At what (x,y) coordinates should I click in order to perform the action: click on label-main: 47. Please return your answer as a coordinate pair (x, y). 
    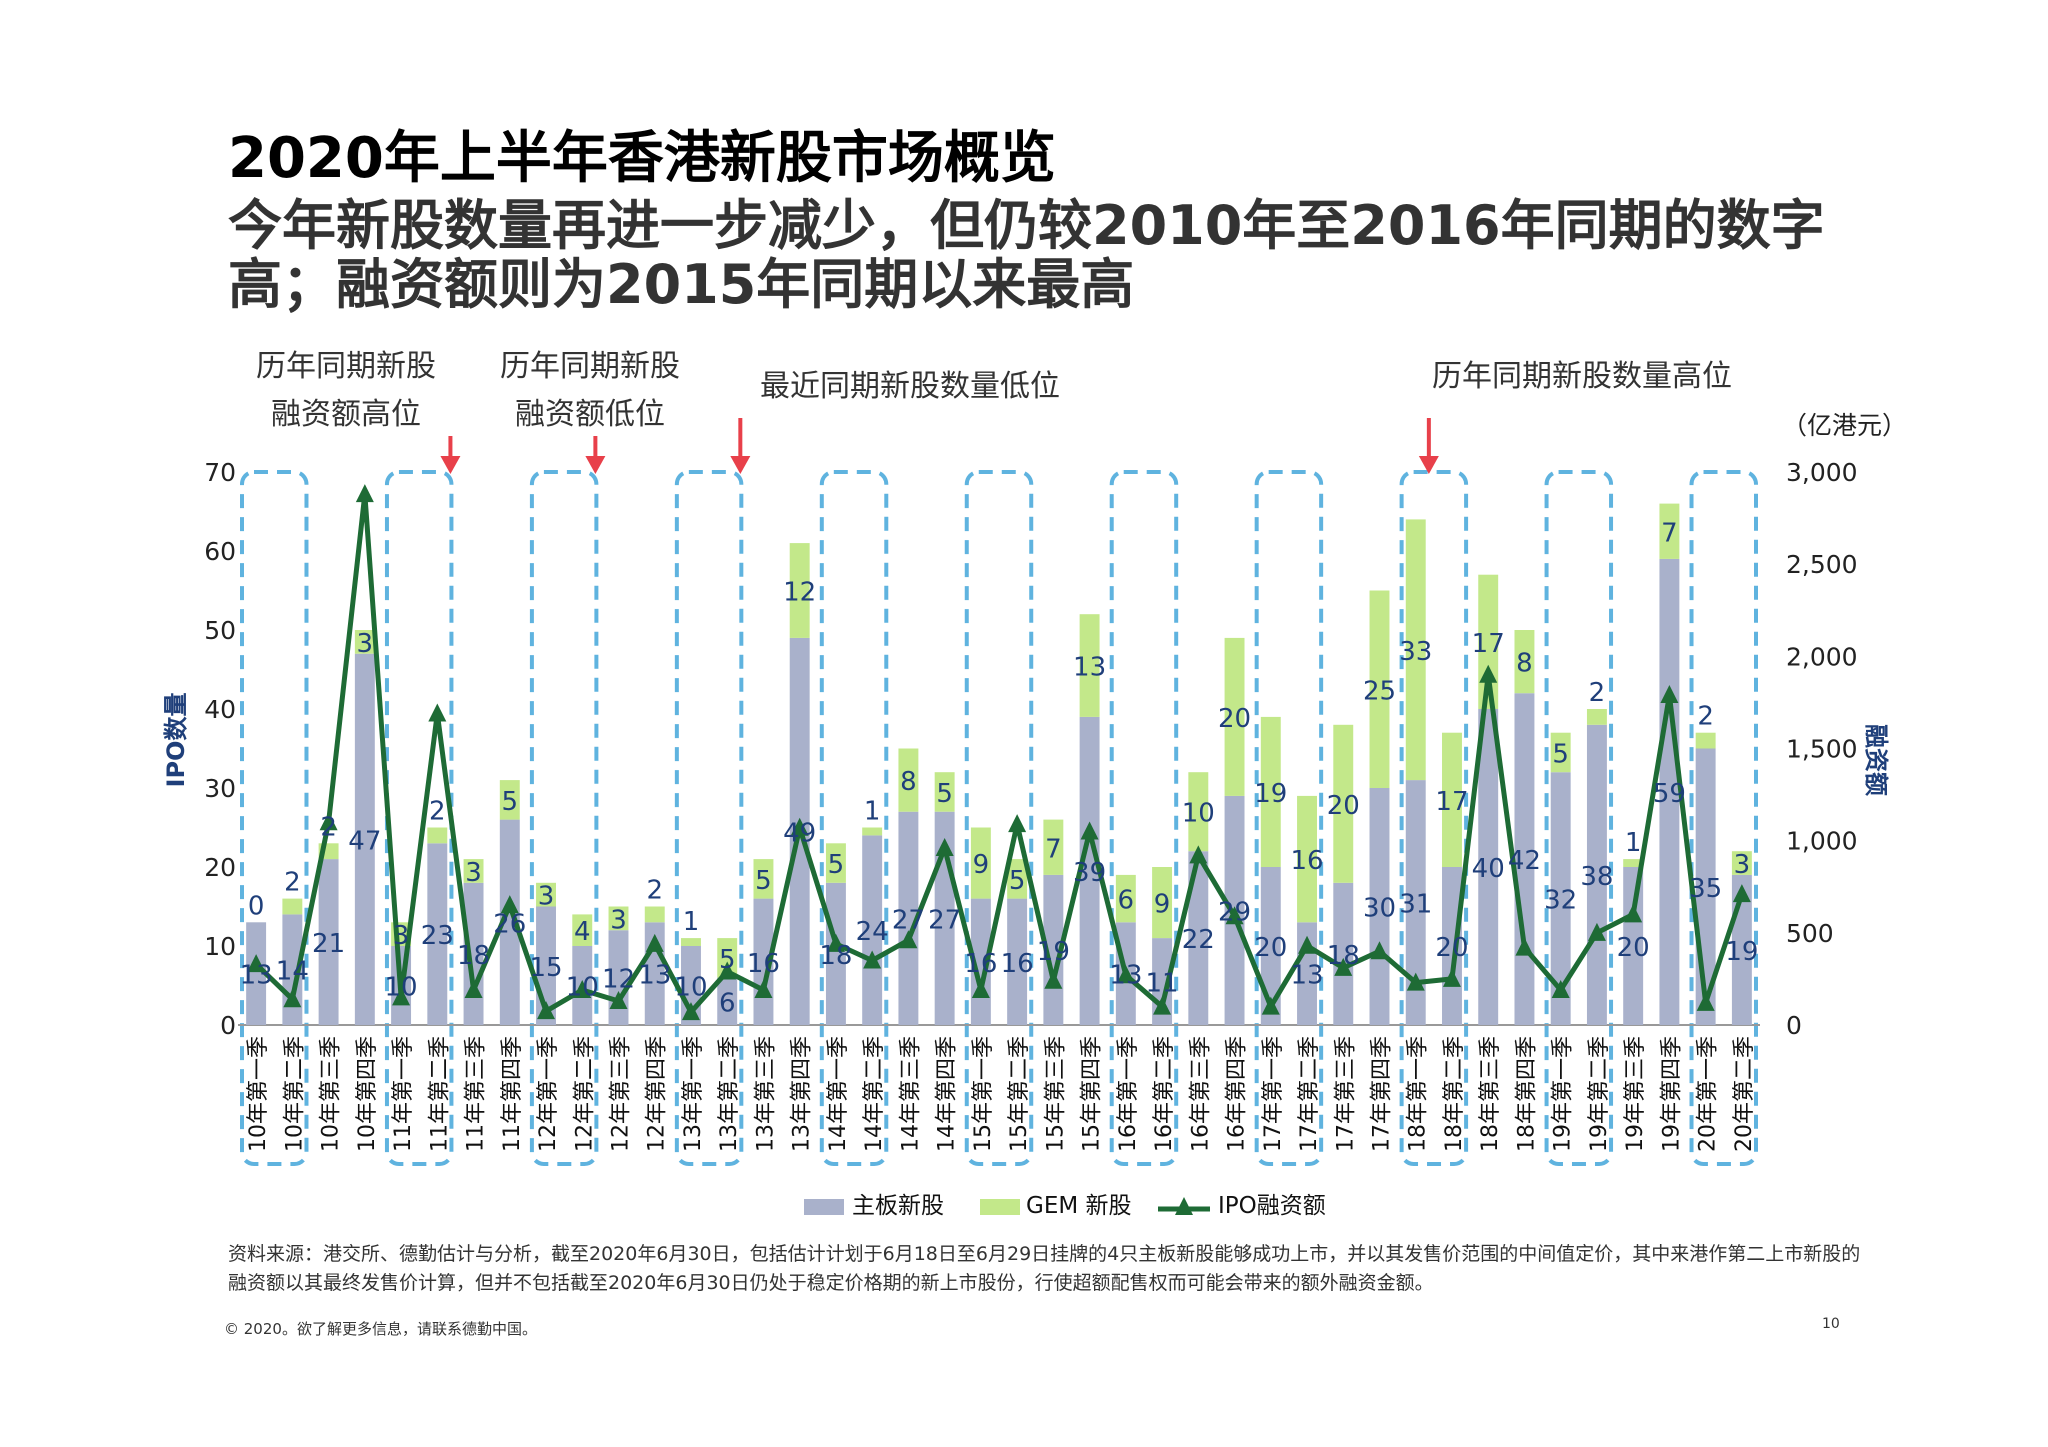
    Looking at the image, I should click on (364, 841).